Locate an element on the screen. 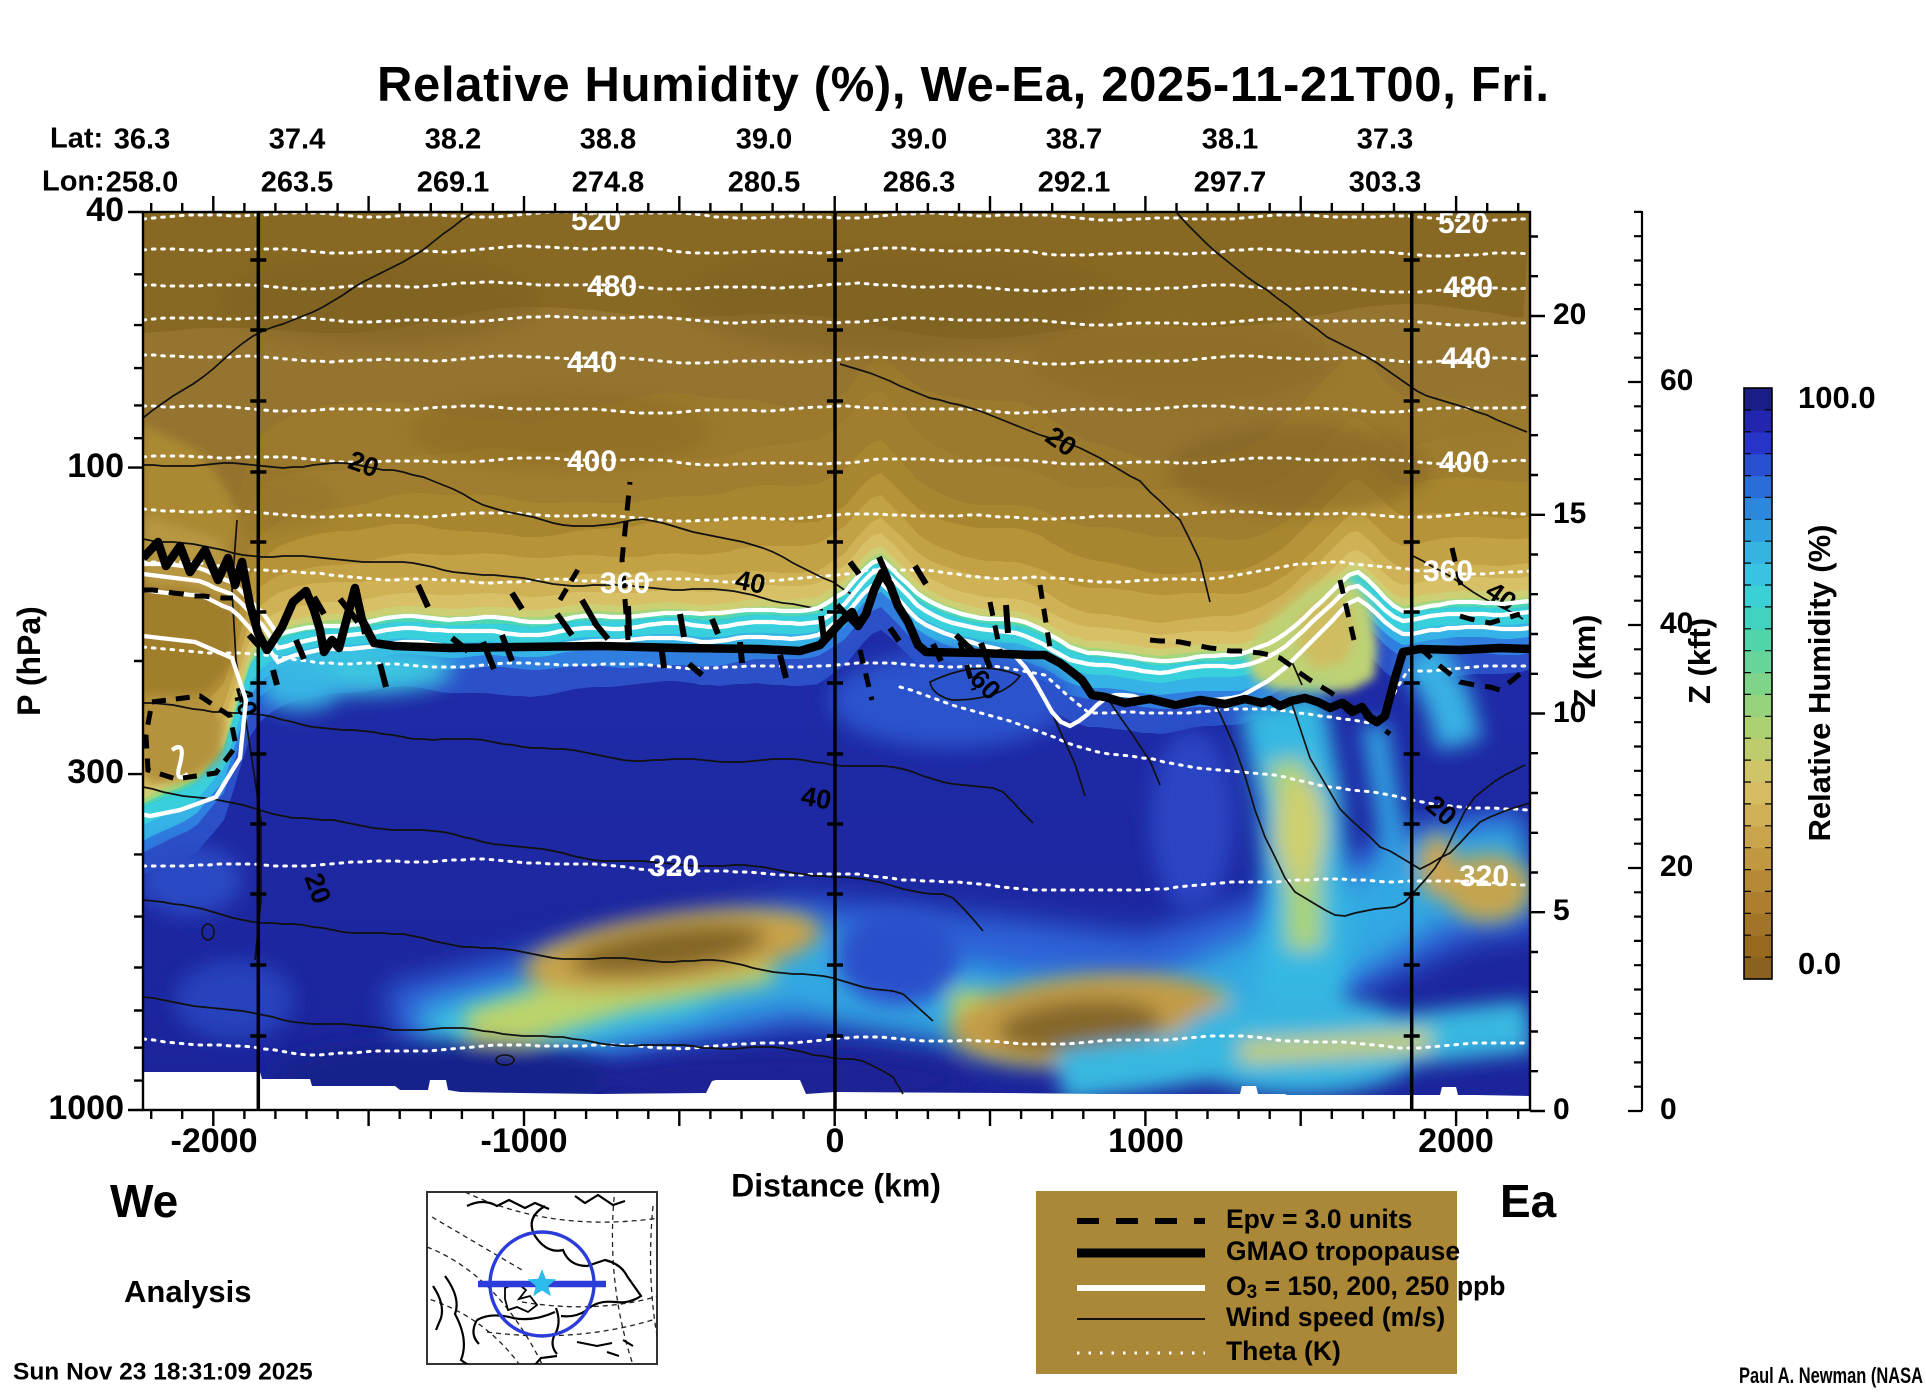 Image resolution: width=1926 pixels, height=1394 pixels. svg-text: 37.4 is located at coordinates (297, 140).